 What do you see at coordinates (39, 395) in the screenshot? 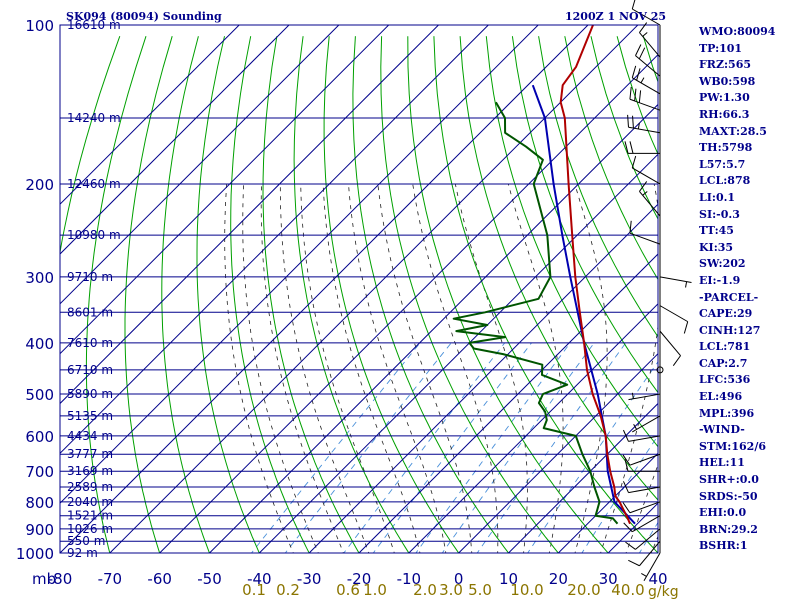
I see `pressure-tick-label: 500` at bounding box center [39, 395].